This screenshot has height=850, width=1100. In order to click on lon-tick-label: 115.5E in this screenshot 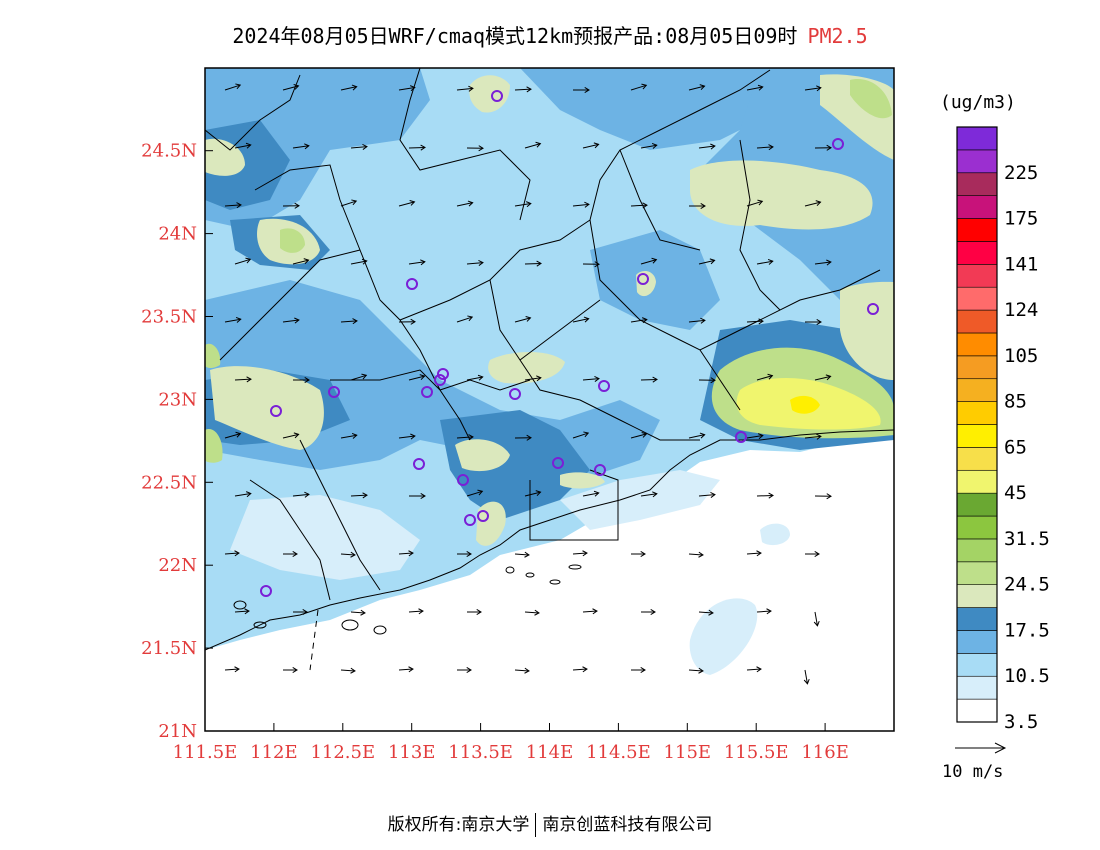, I will do `click(756, 752)`.